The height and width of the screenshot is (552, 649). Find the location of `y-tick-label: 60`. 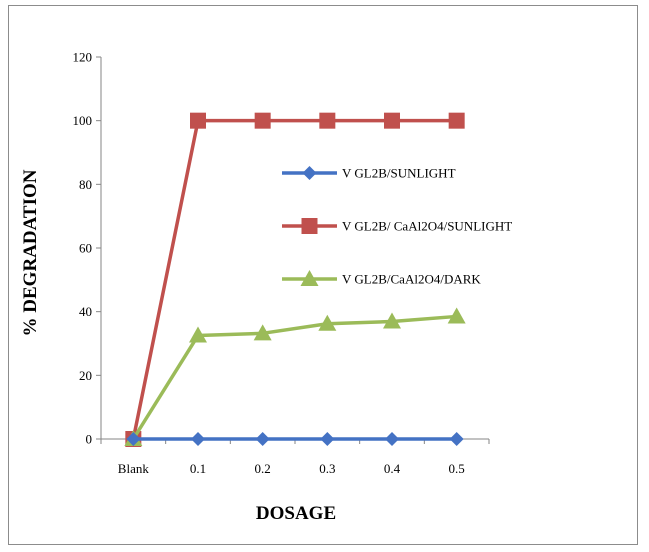

y-tick-label: 60 is located at coordinates (85, 248).